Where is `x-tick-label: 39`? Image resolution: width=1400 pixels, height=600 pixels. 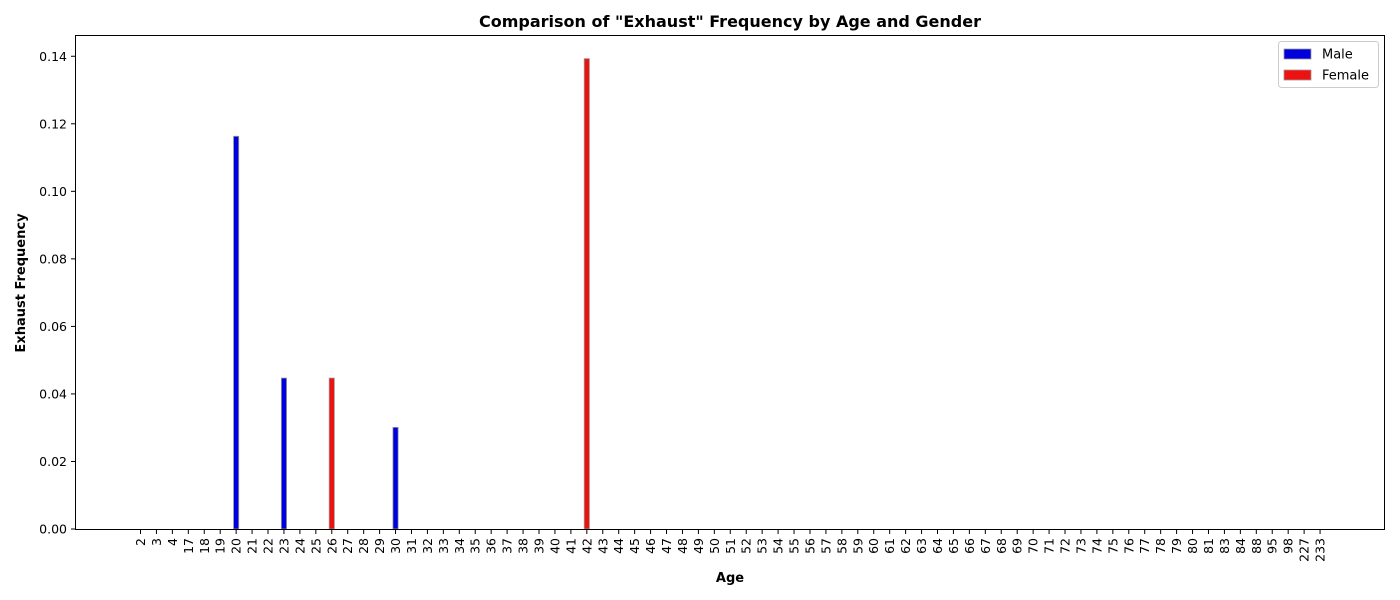 x-tick-label: 39 is located at coordinates (539, 546).